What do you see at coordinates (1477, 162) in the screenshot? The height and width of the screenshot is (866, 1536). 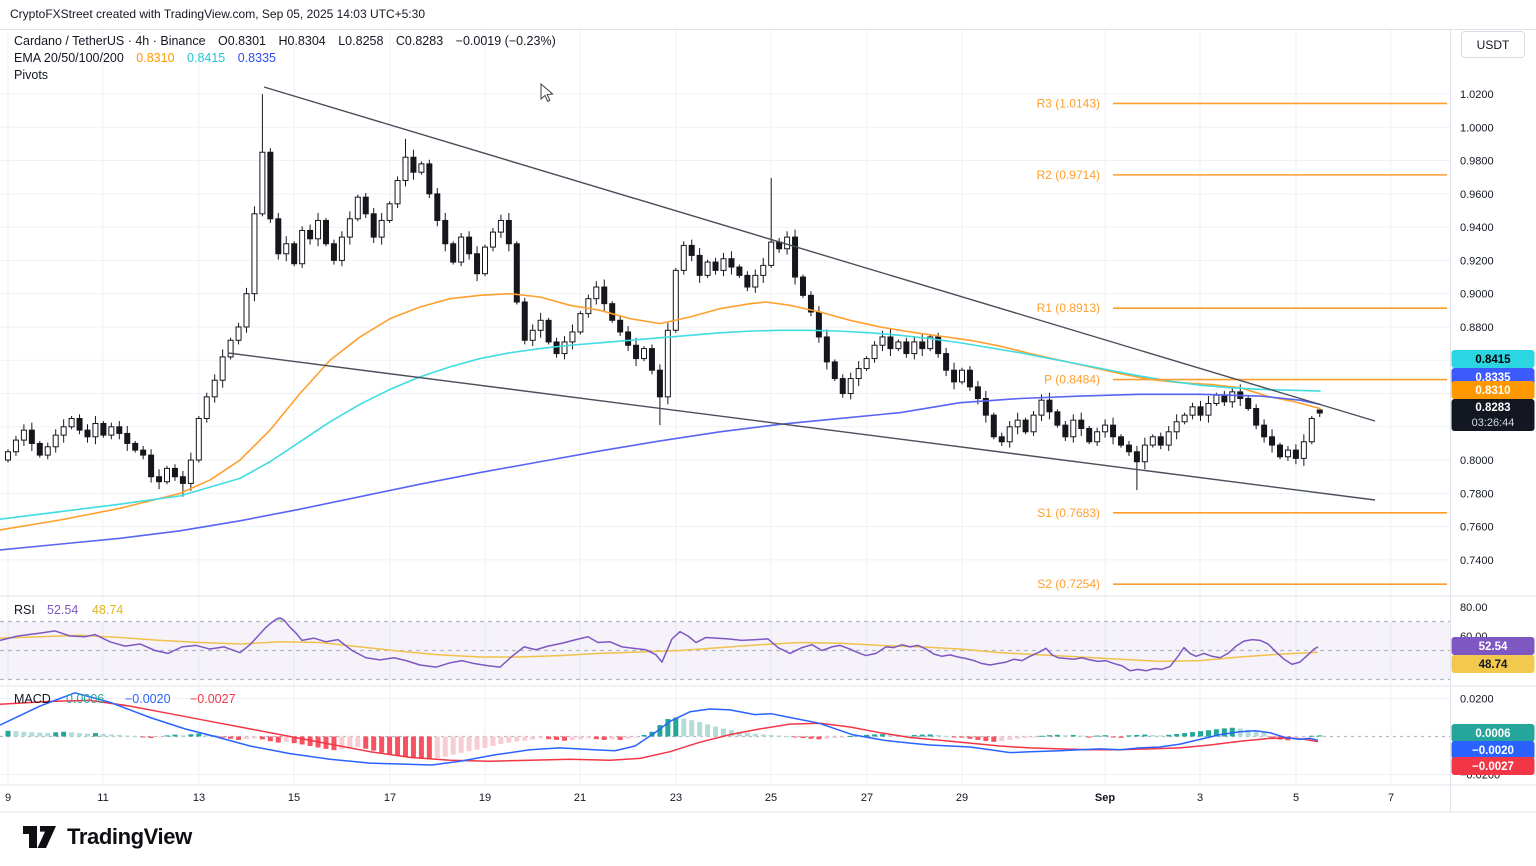 I see `price-tick-label: 0.9800` at bounding box center [1477, 162].